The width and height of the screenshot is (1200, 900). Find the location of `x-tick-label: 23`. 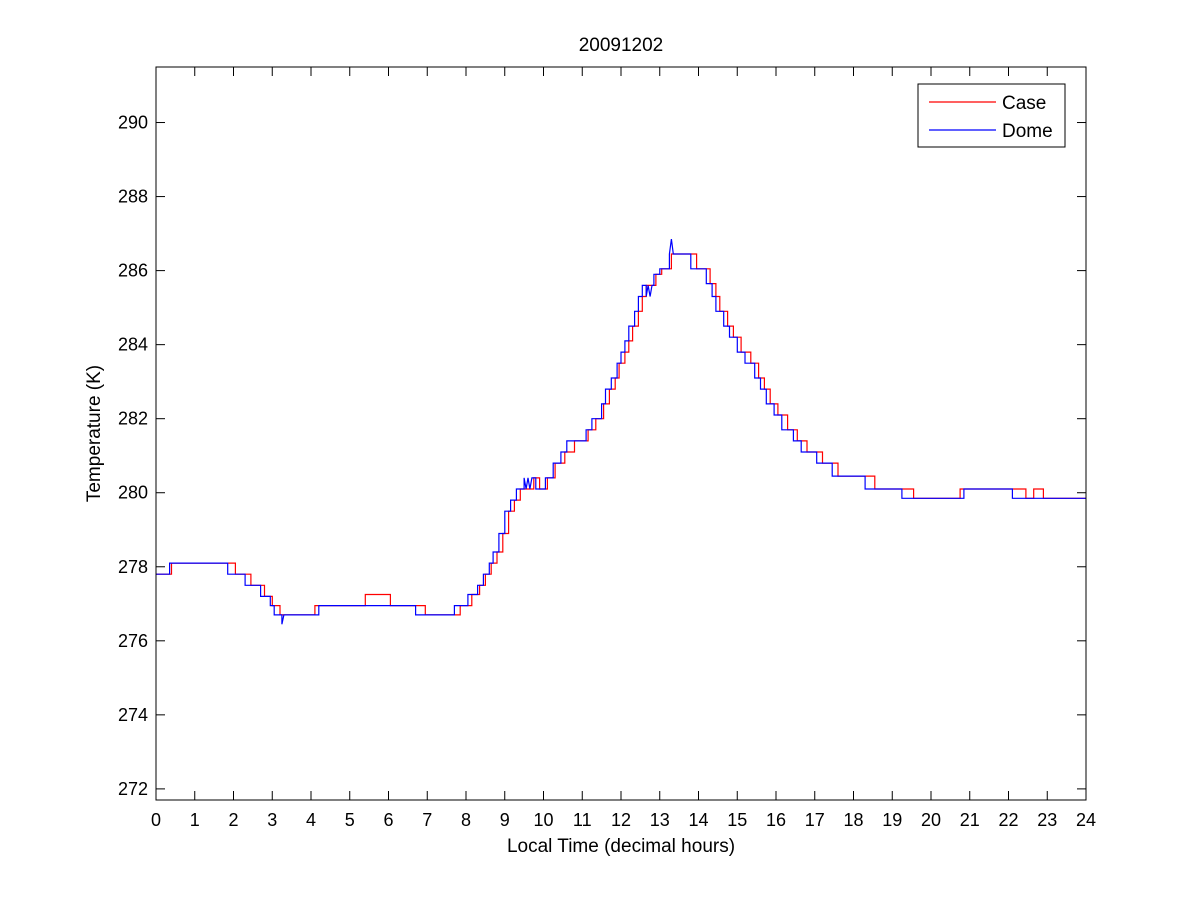

x-tick-label: 23 is located at coordinates (1047, 820).